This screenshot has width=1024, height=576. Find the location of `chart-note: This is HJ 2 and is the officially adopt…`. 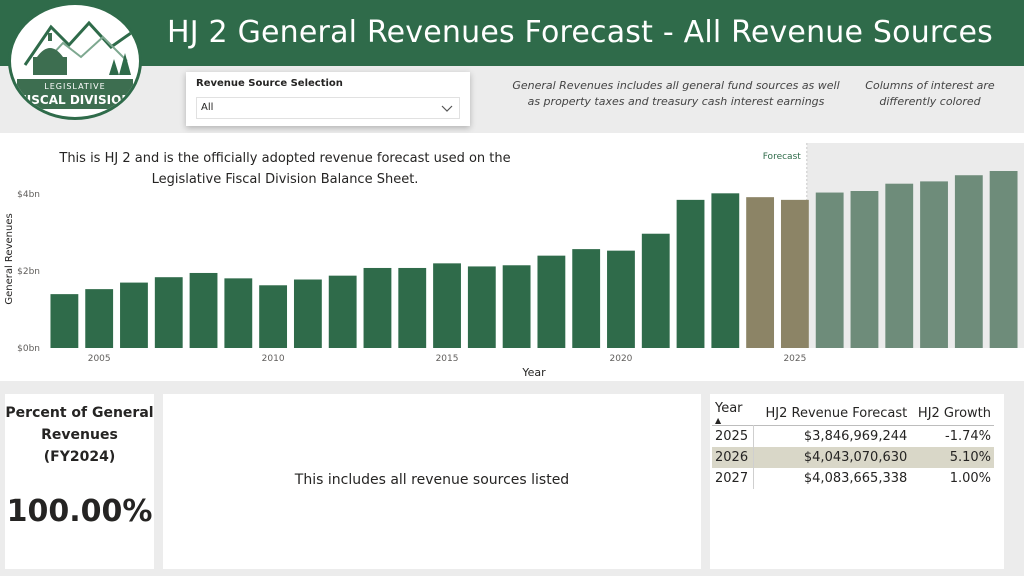

chart-note: This is HJ 2 and is the officially adopt… is located at coordinates (285, 169).